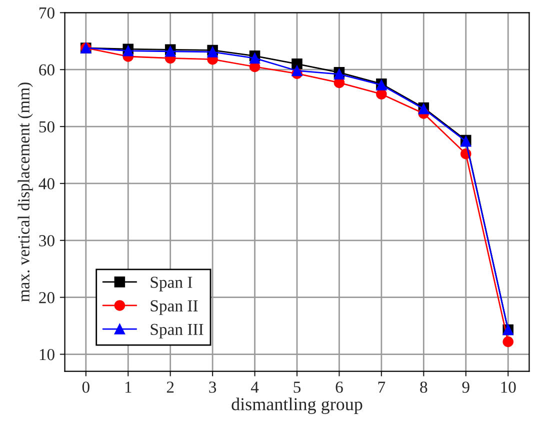 The height and width of the screenshot is (422, 540). Describe the element at coordinates (47, 354) in the screenshot. I see `y-tick-label: 10` at that location.